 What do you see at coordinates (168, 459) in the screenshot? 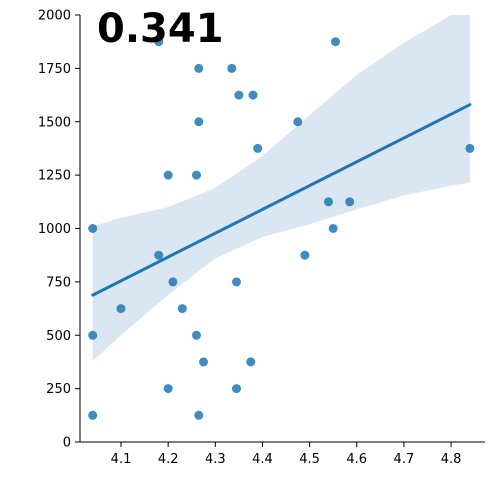
I see `x-tick-label: 4.2` at bounding box center [168, 459].